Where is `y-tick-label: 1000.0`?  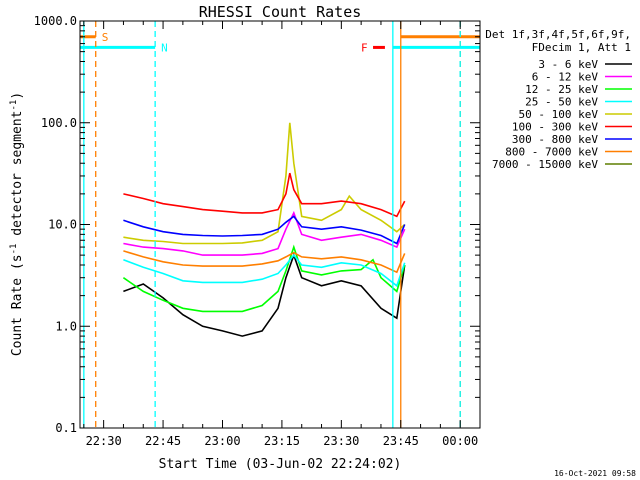 y-tick-label: 1000.0 is located at coordinates (55, 21).